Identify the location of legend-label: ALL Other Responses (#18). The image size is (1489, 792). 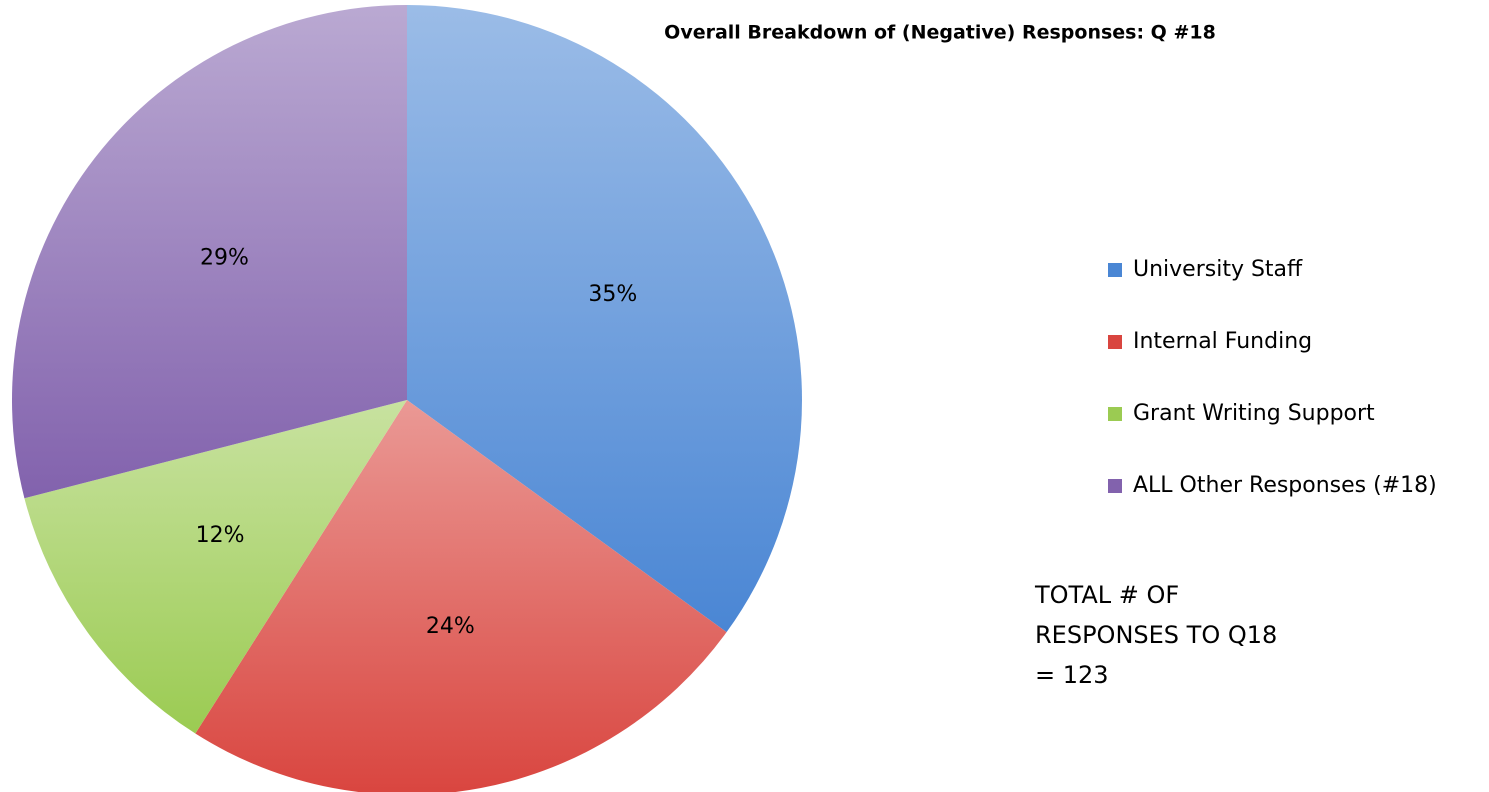
(1285, 485).